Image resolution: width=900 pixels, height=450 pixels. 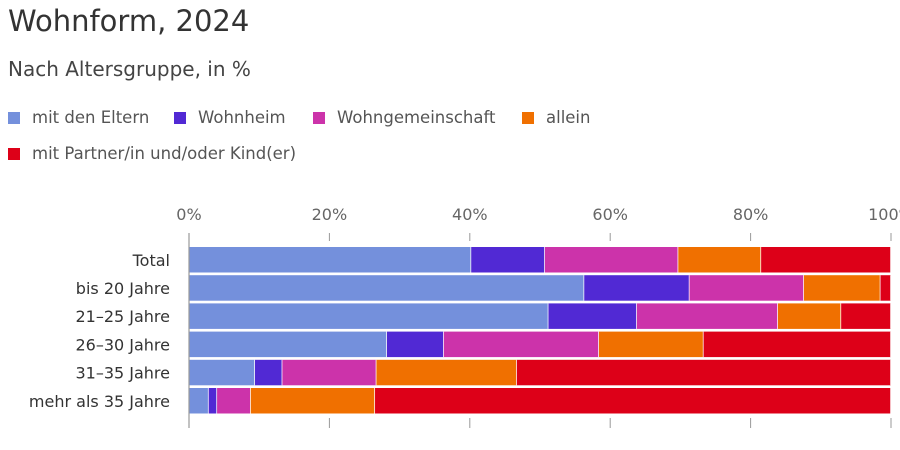 I want to click on x-tick-label: 80%, so click(x=751, y=214).